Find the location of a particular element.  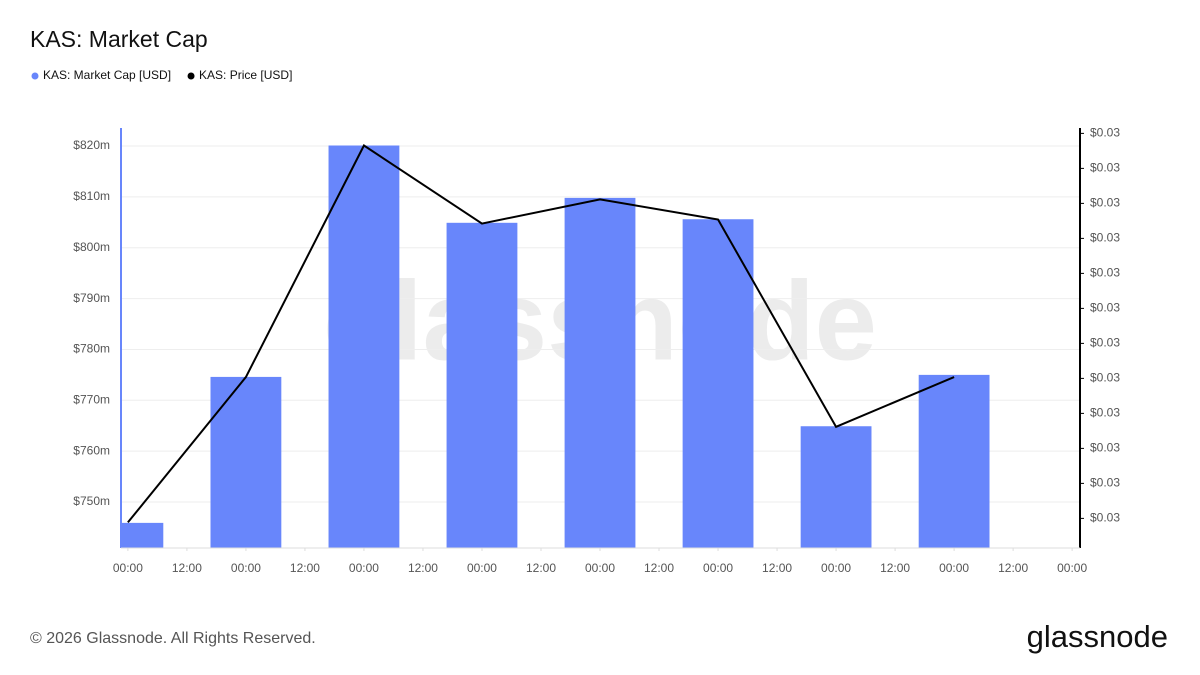

legend: KAS: Market Cap [USD] KAS: Price [USD] is located at coordinates (161, 75).